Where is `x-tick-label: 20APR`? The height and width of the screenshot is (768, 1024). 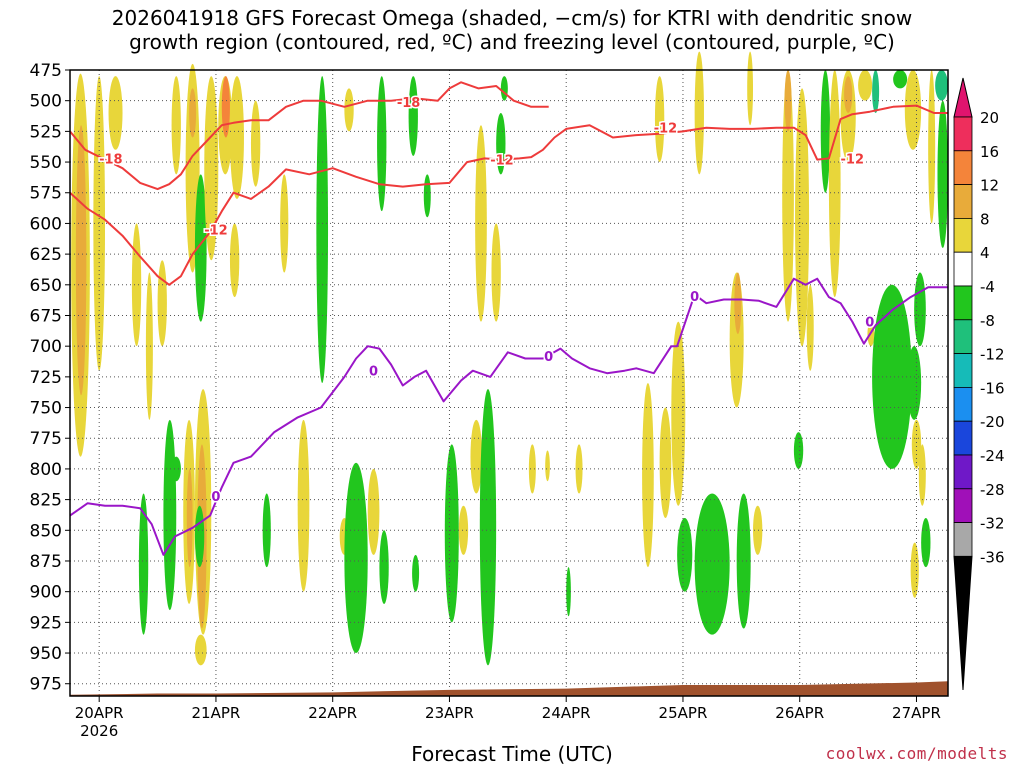
x-tick-label: 20APR is located at coordinates (99, 713).